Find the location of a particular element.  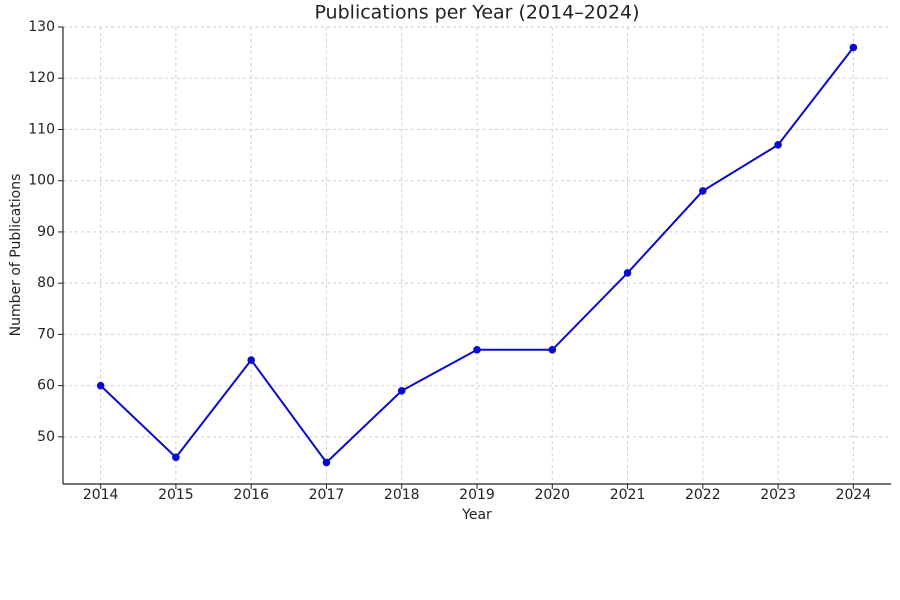

x-tick-label: 2022 is located at coordinates (703, 495).